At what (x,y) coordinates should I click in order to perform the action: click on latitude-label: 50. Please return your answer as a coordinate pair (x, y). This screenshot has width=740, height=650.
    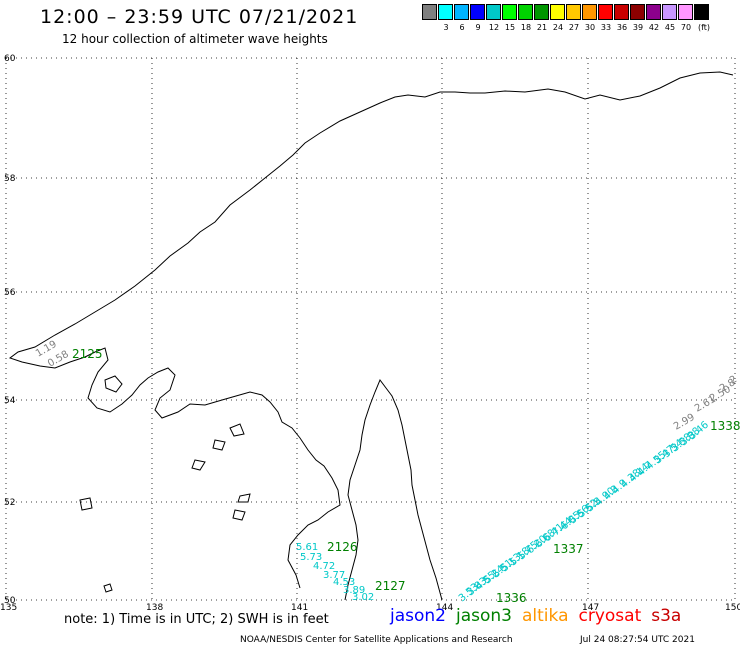
    Looking at the image, I should click on (10, 601).